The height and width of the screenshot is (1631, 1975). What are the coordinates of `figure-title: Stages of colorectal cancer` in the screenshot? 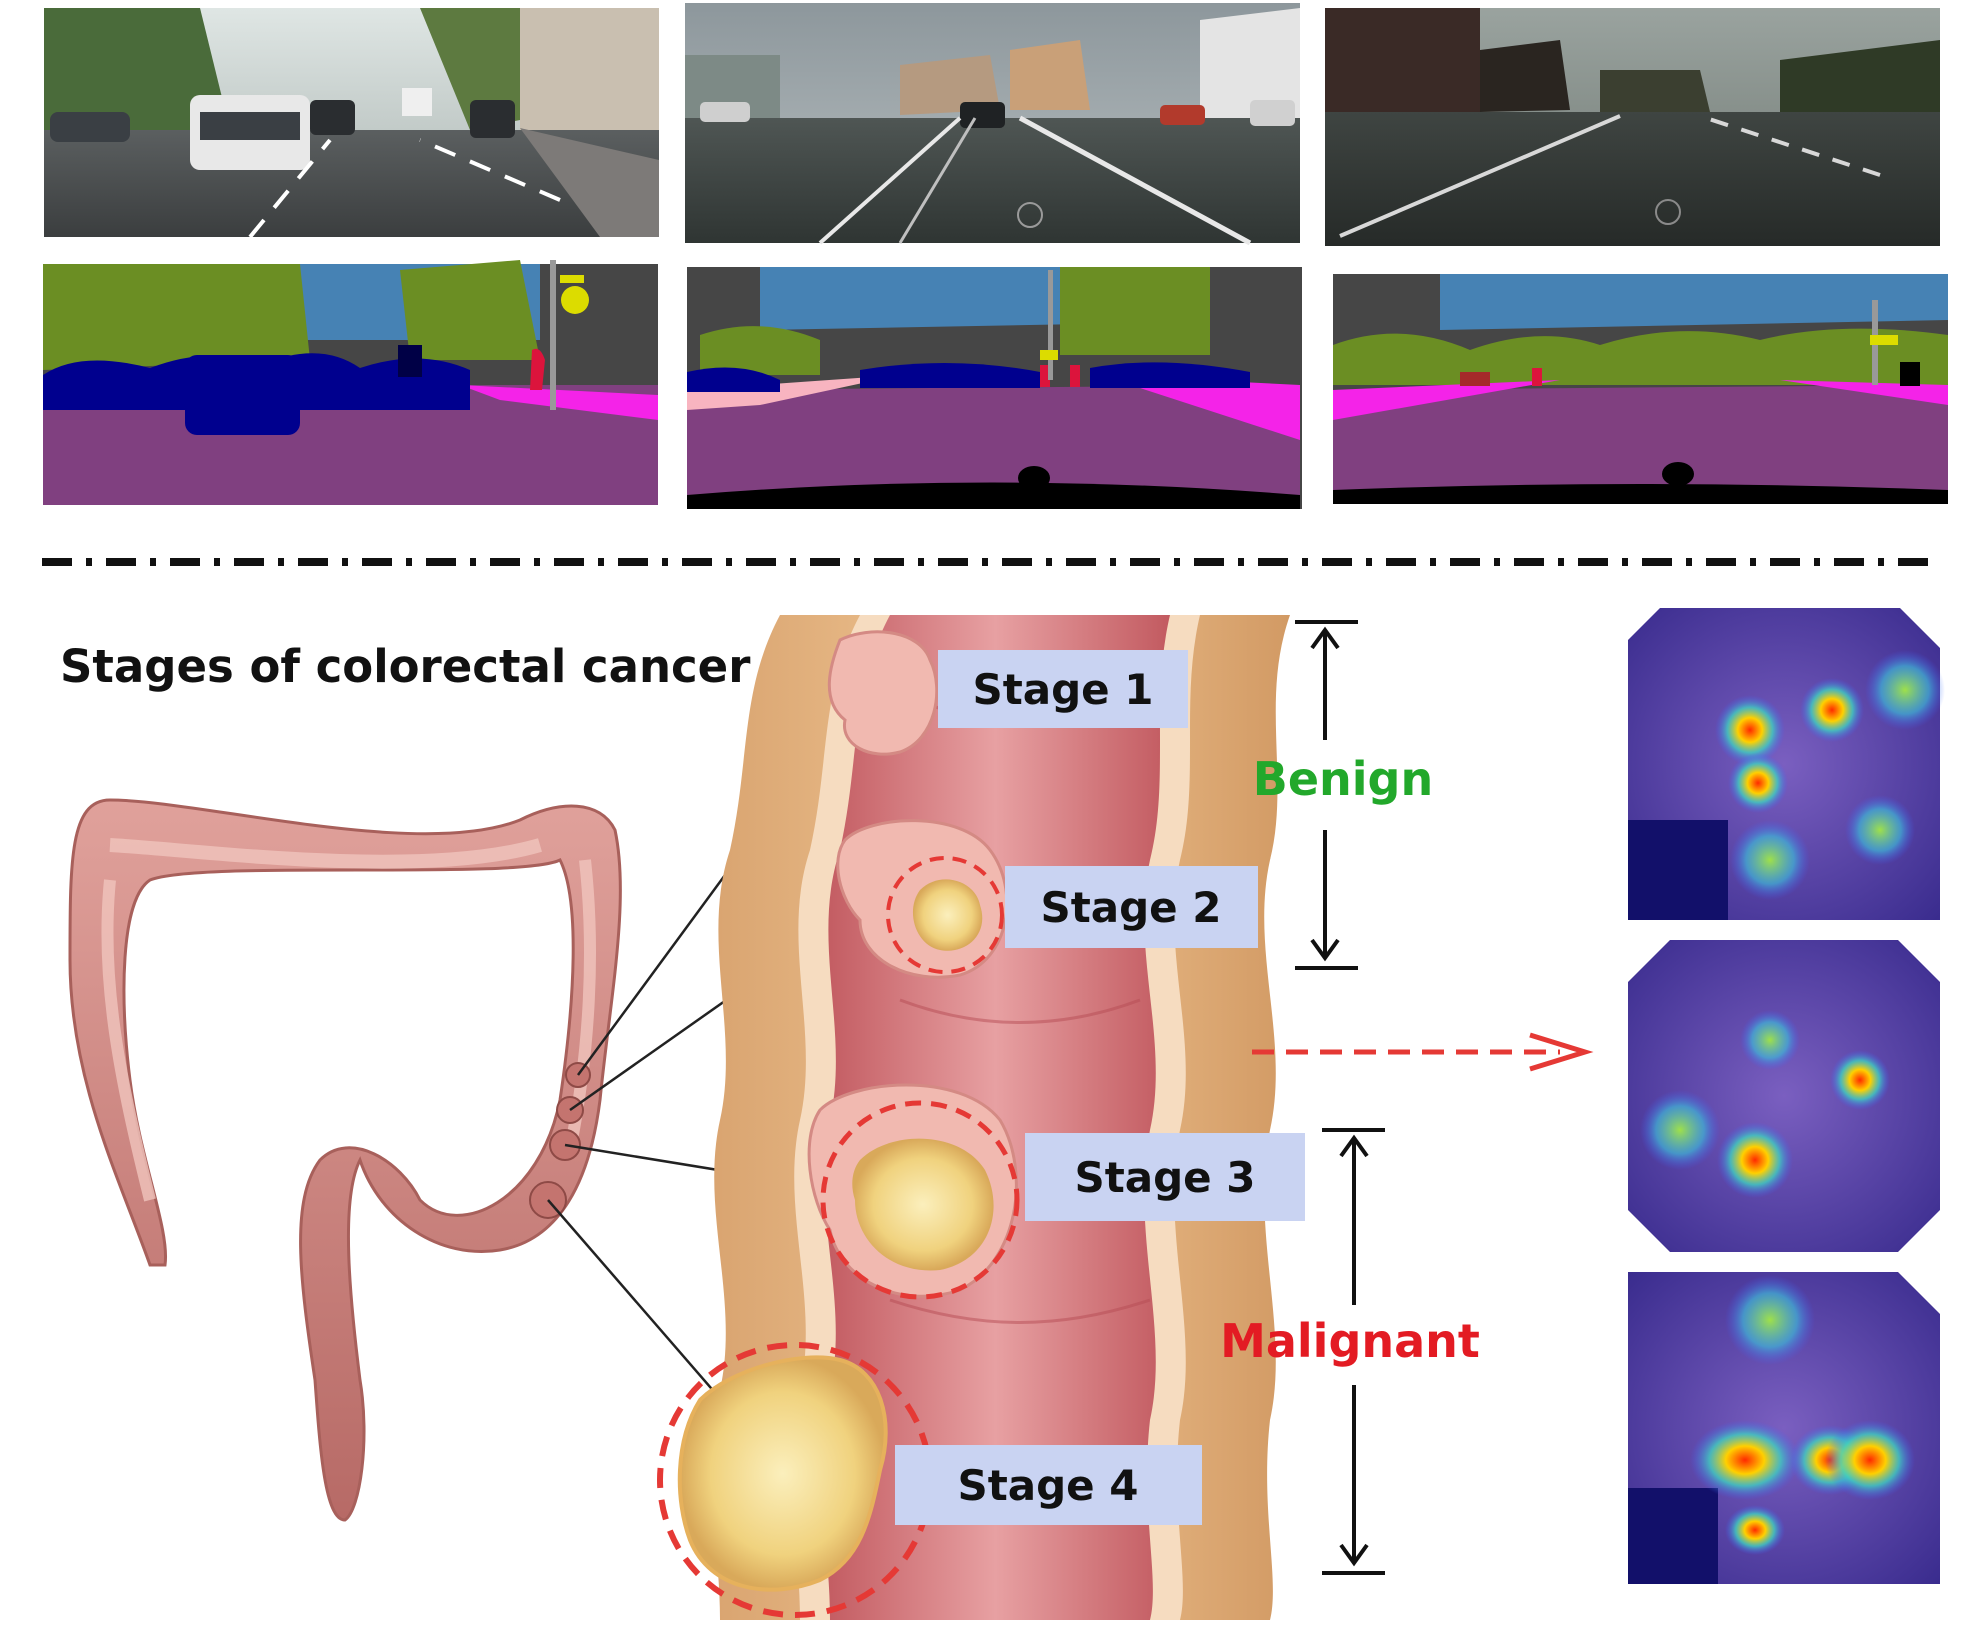 It's located at (405, 666).